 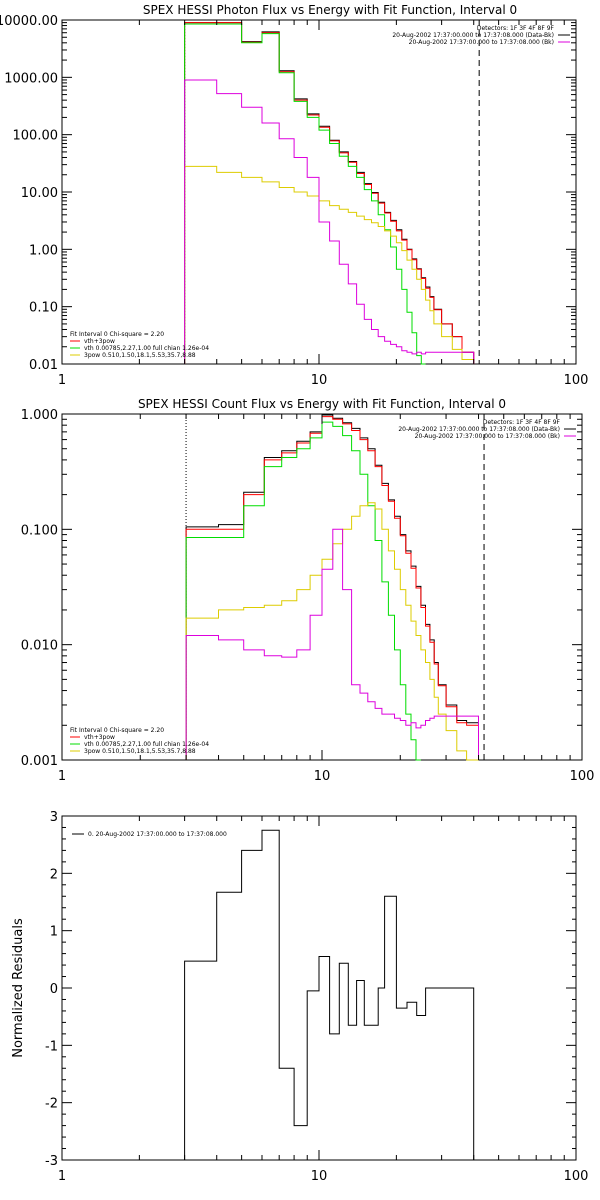 What do you see at coordinates (31, 78) in the screenshot?
I see `y-tick-label: 1000.00` at bounding box center [31, 78].